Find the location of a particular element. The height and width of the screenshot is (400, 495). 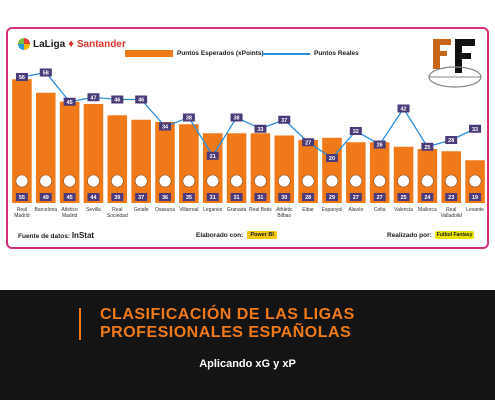

bar-value-label: 45 is located at coordinates (70, 198).